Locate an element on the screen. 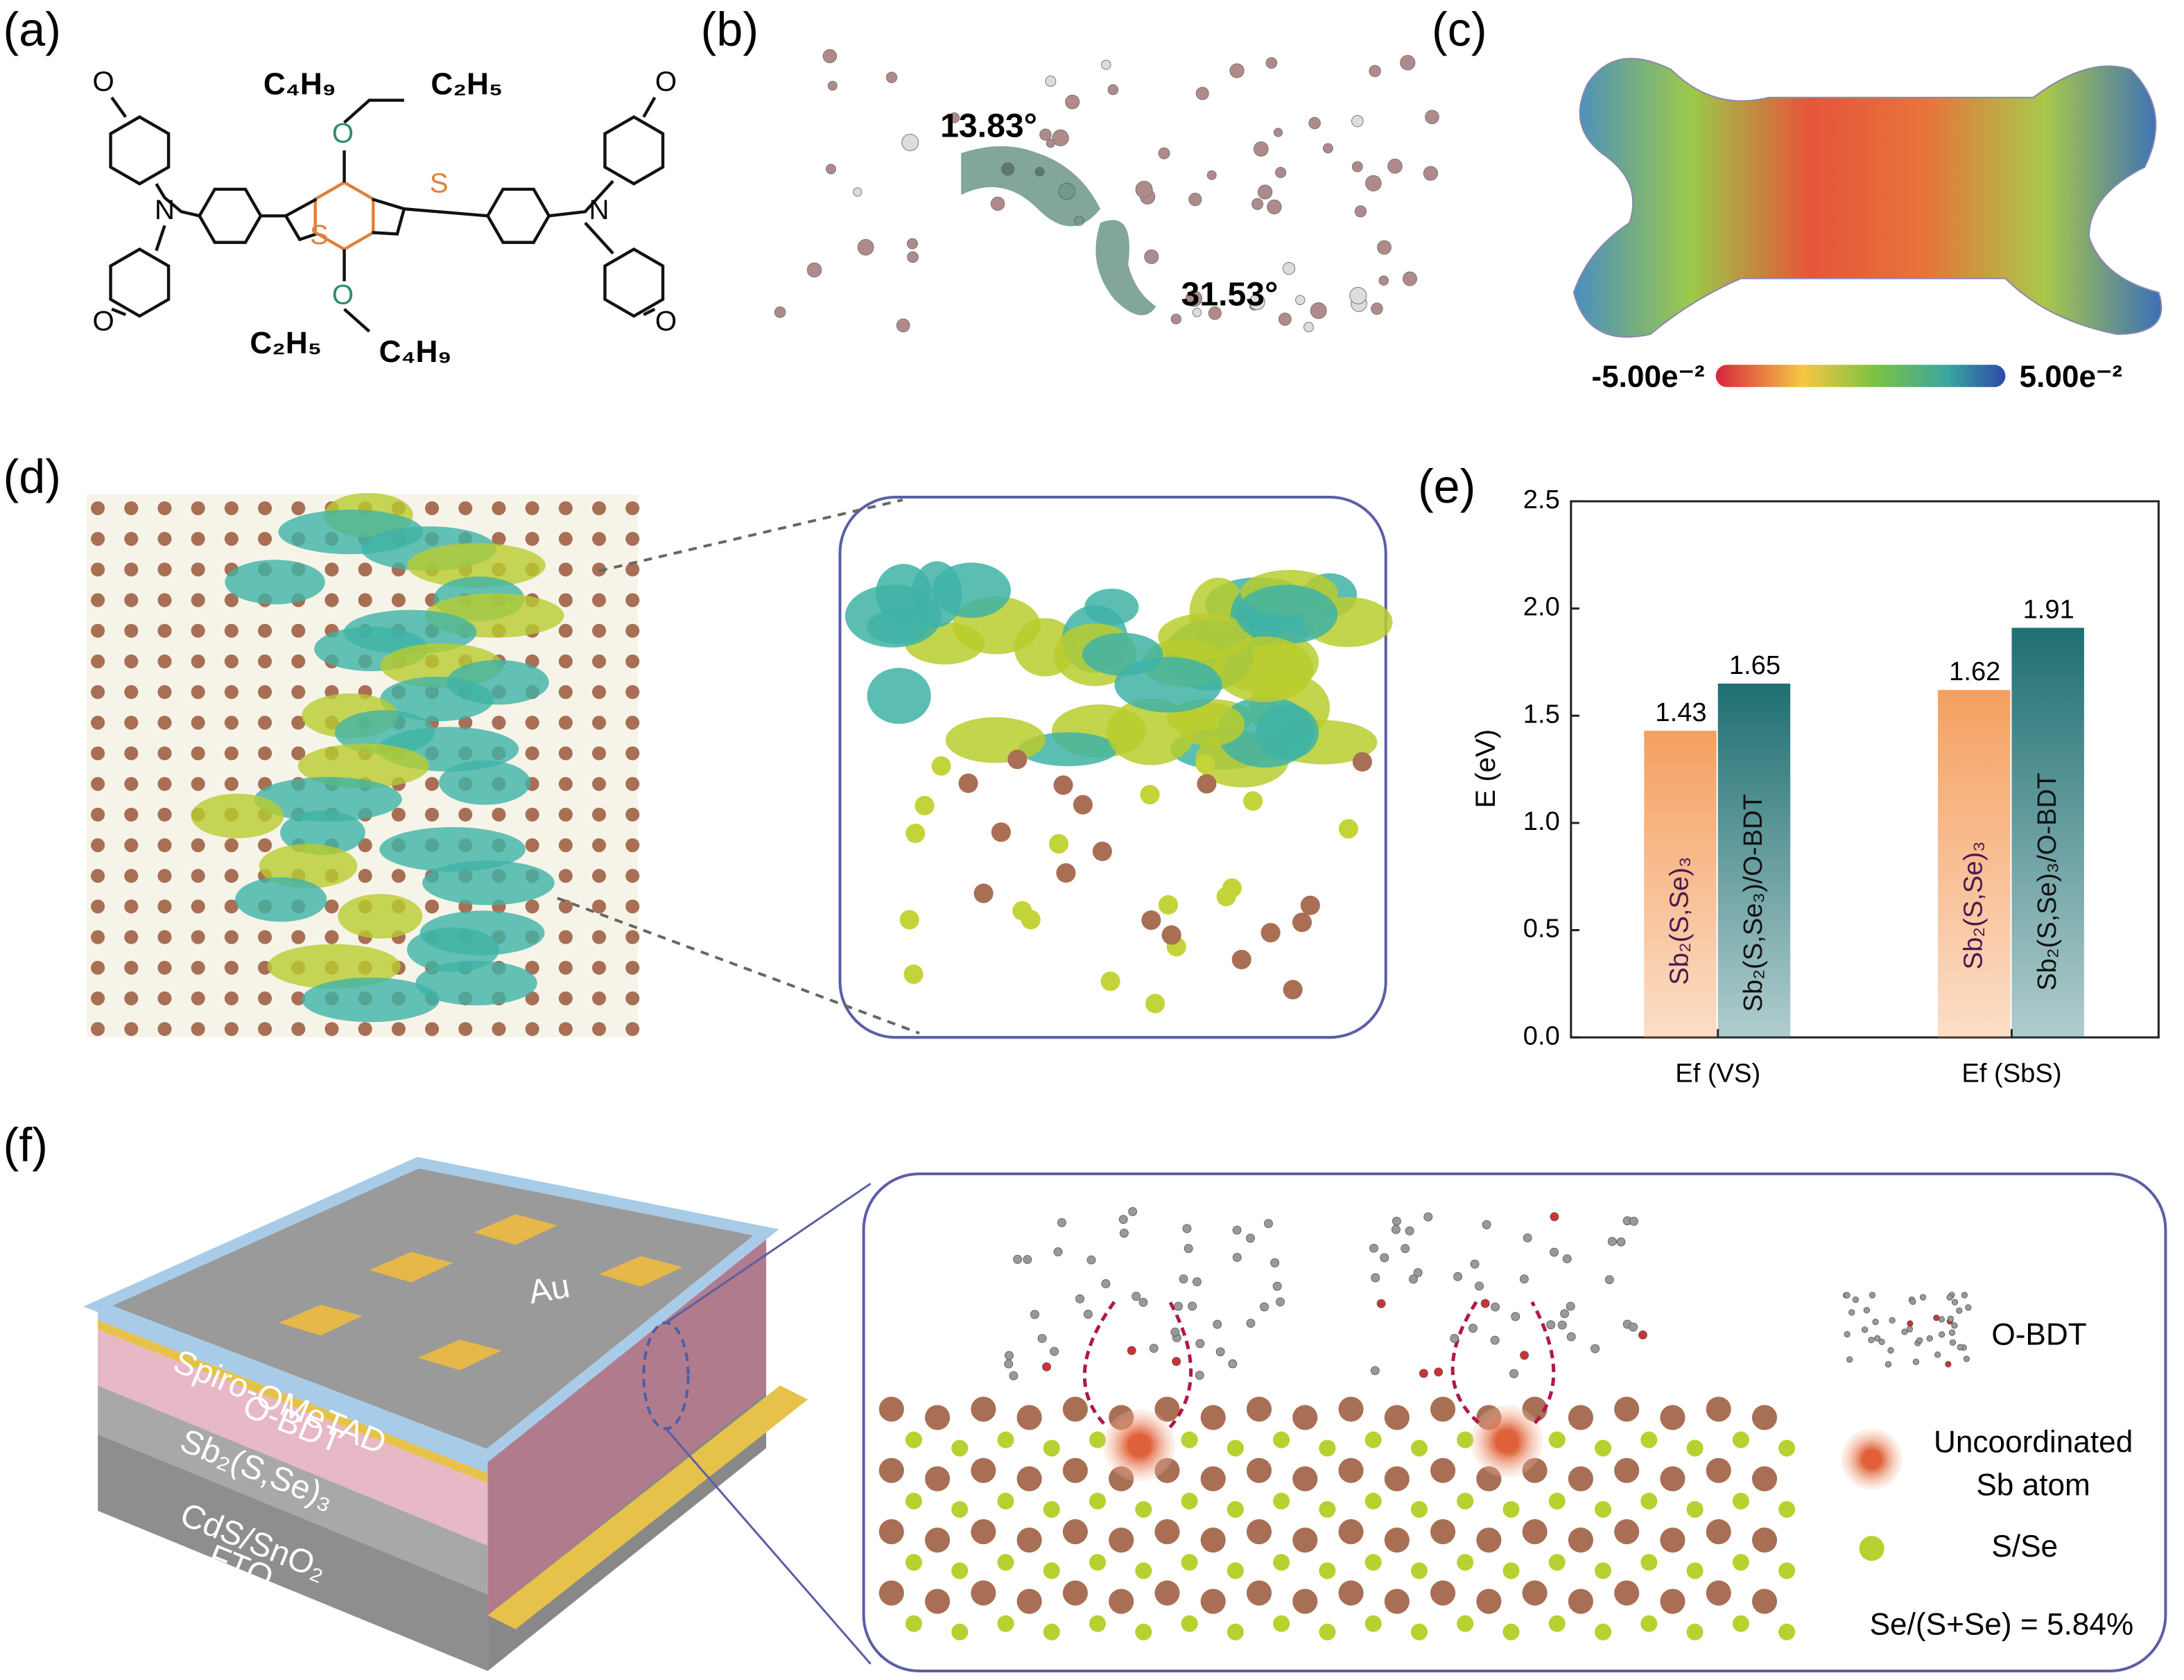 Image resolution: width=2184 pixels, height=1680 pixels. coordination-line is located at coordinates (1503, 1363).